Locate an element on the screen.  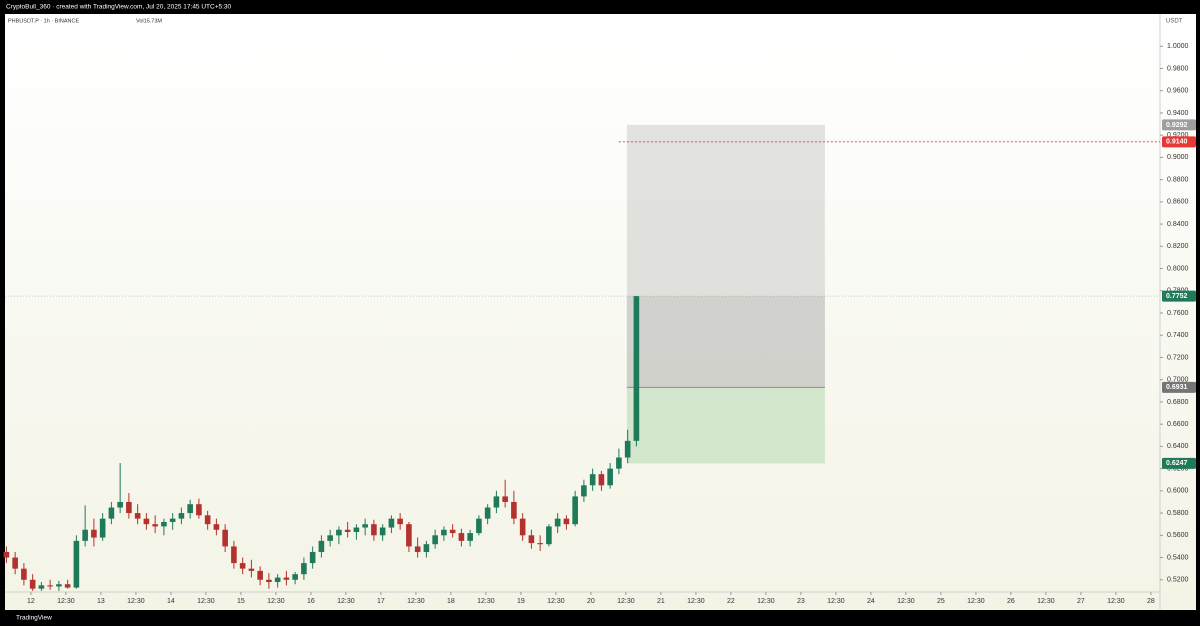
x-tick-label: 25 is located at coordinates (941, 601).